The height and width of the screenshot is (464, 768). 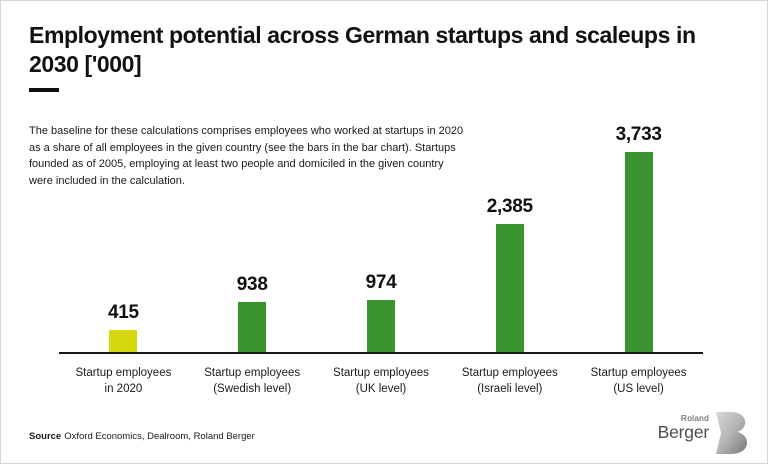 I want to click on bar-column: 3,733, so click(x=638, y=232).